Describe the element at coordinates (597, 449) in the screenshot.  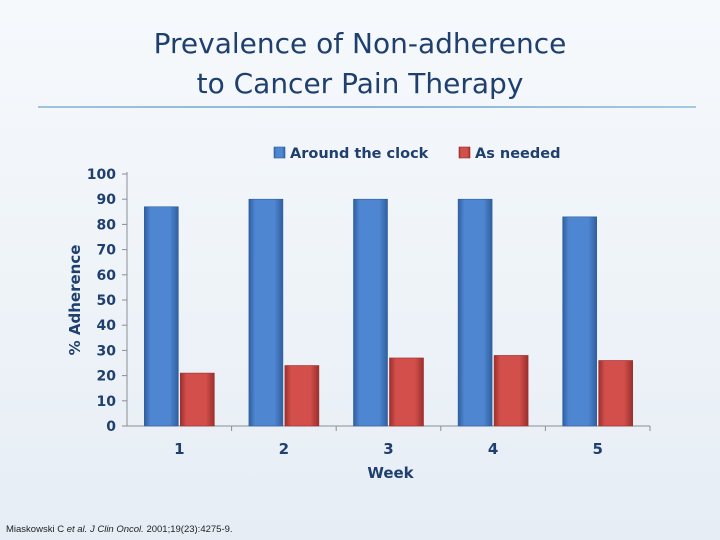
I see `x-tick-label: 5` at that location.